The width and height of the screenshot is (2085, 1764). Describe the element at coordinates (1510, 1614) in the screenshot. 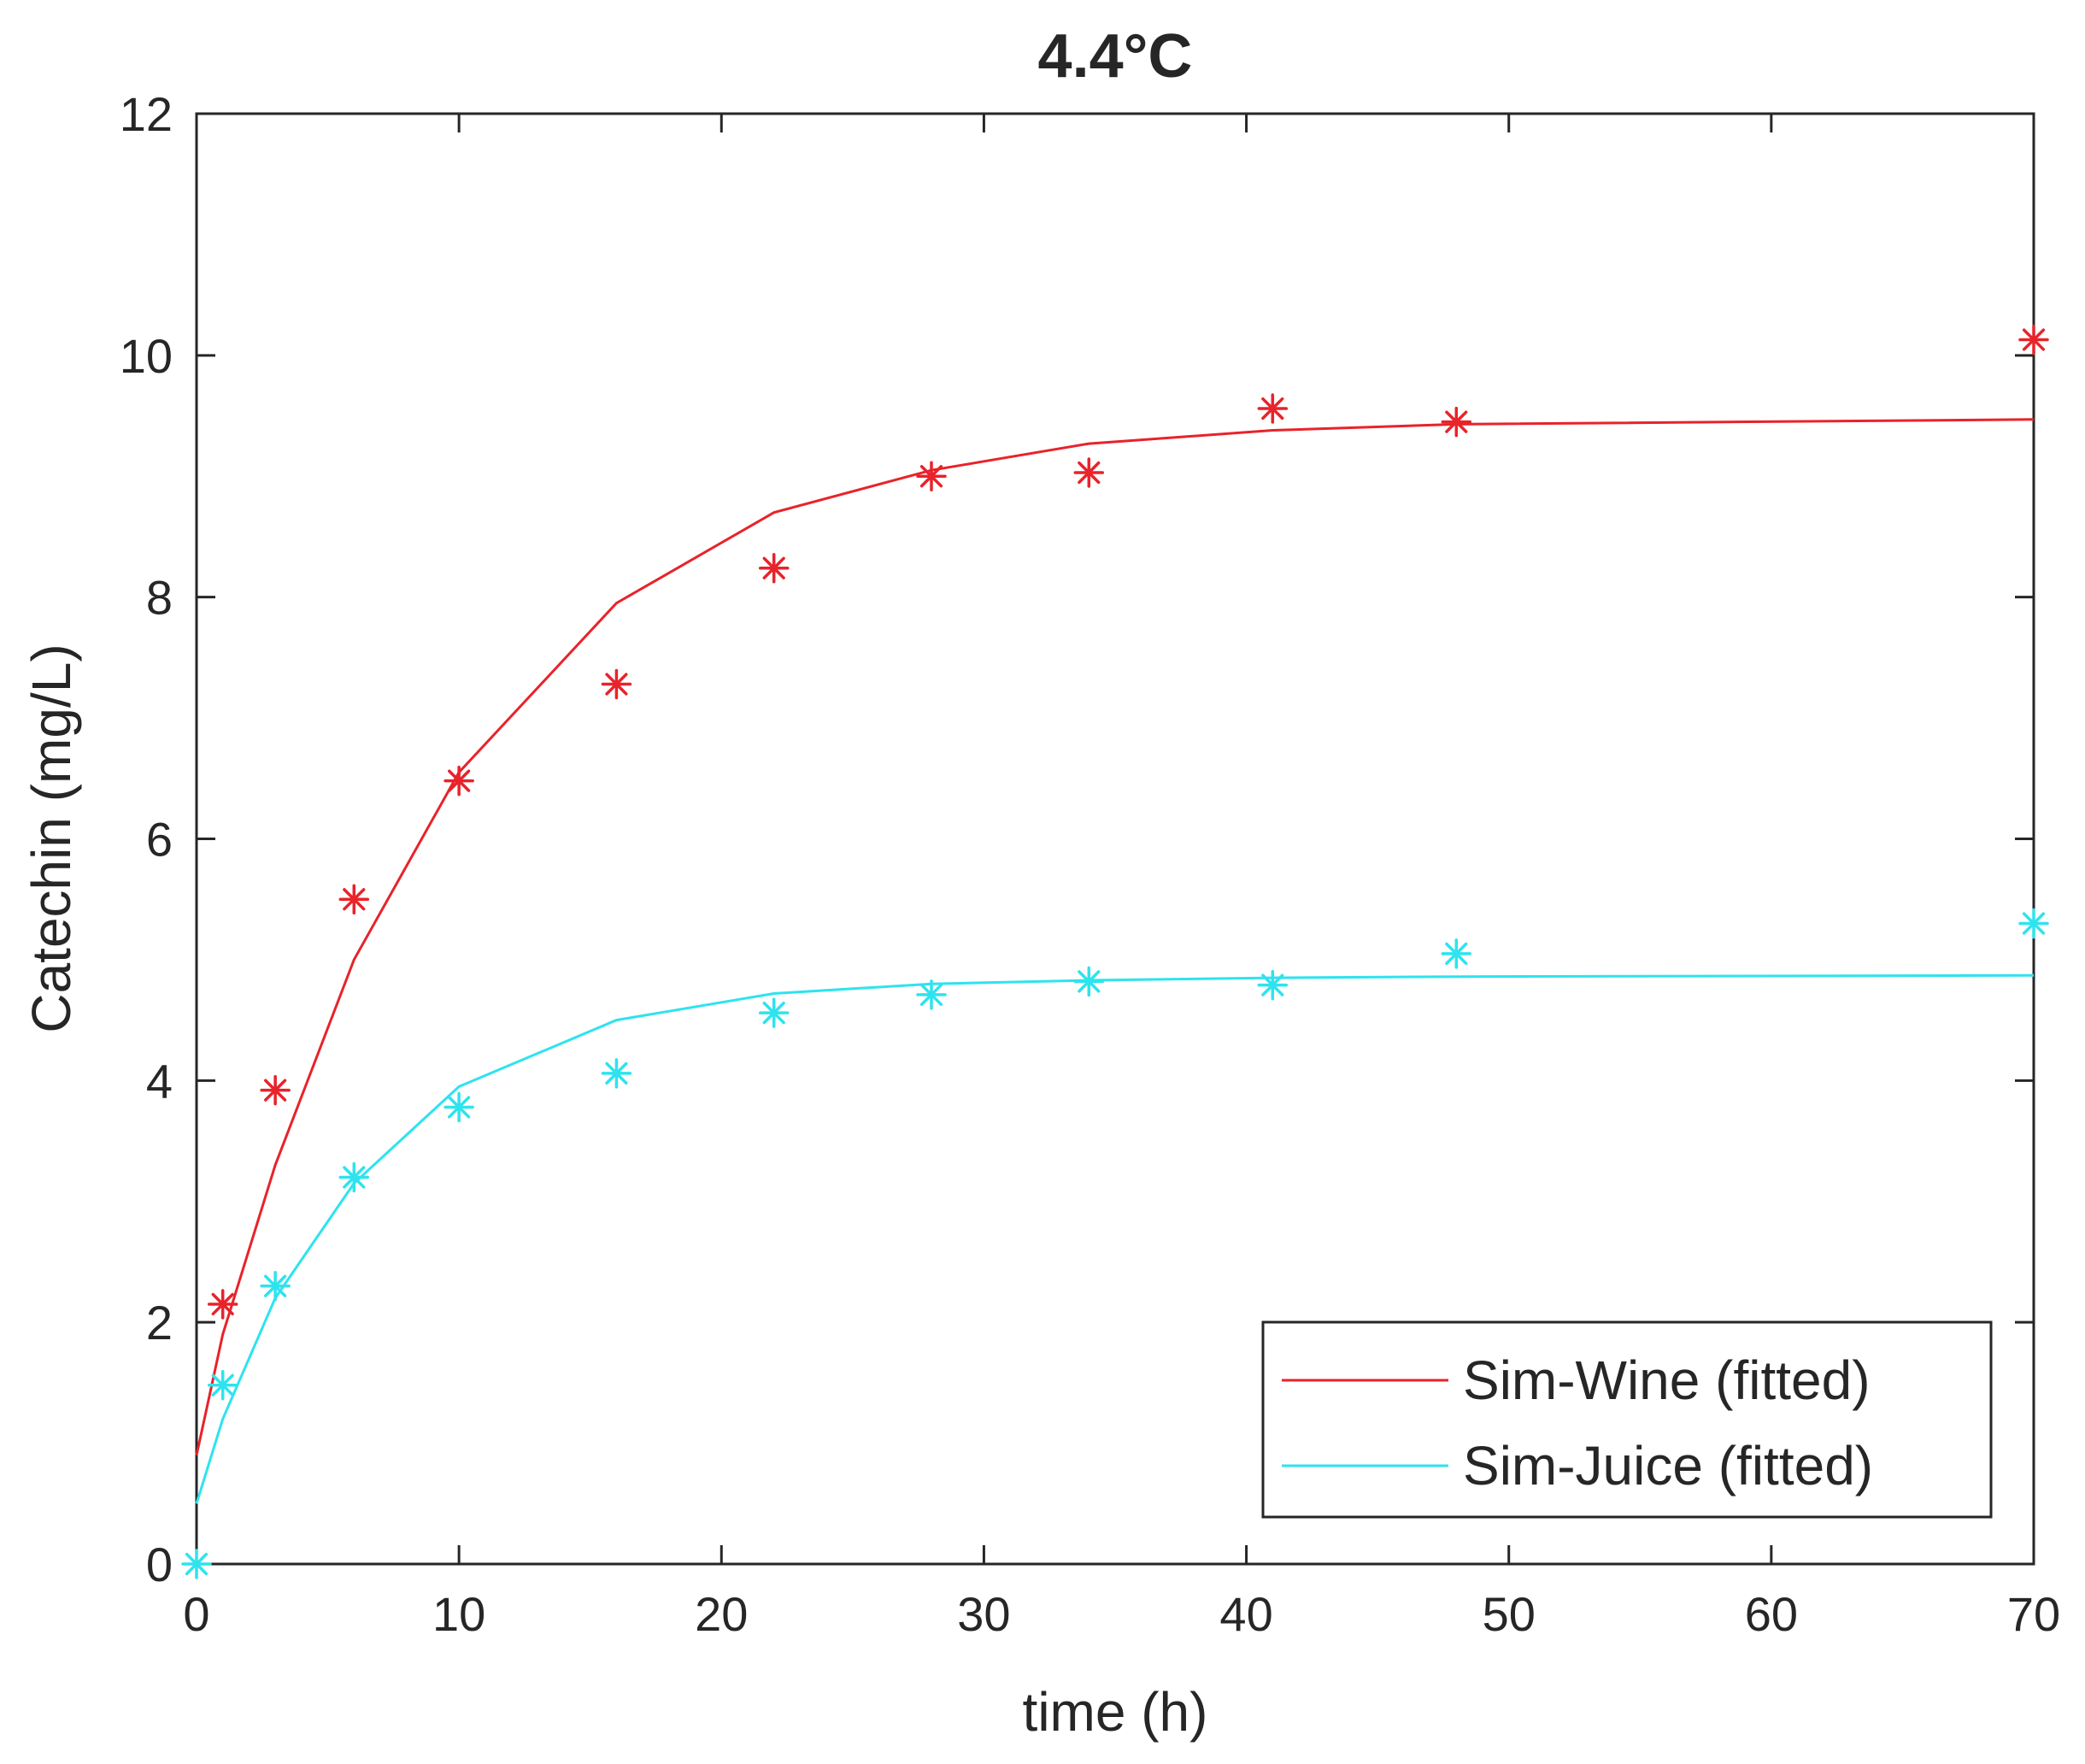

I see `x-tick-label: 50` at that location.